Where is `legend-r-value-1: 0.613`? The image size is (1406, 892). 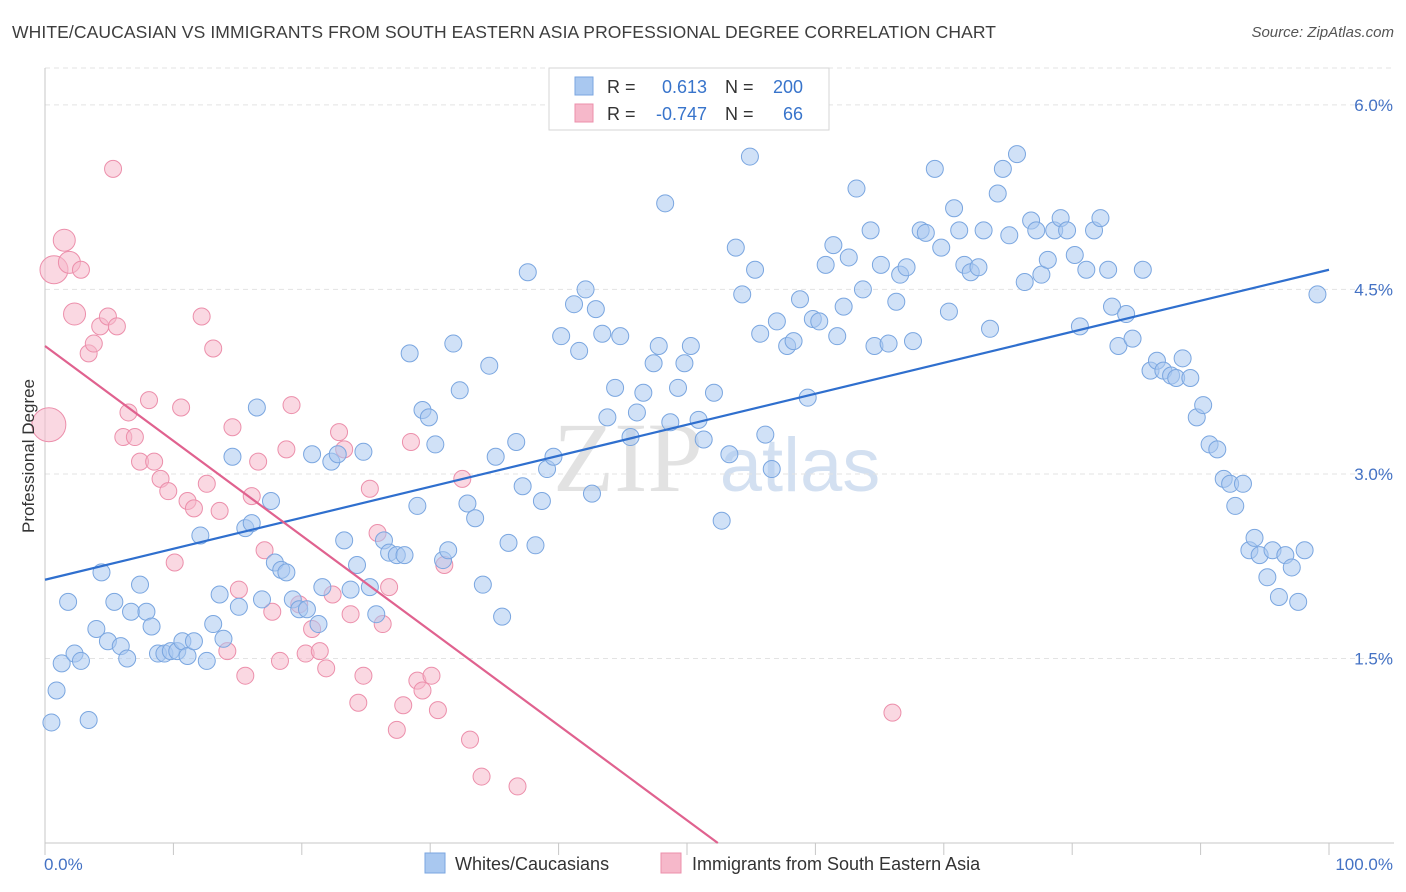 legend-r-value-1: 0.613 is located at coordinates (684, 87).